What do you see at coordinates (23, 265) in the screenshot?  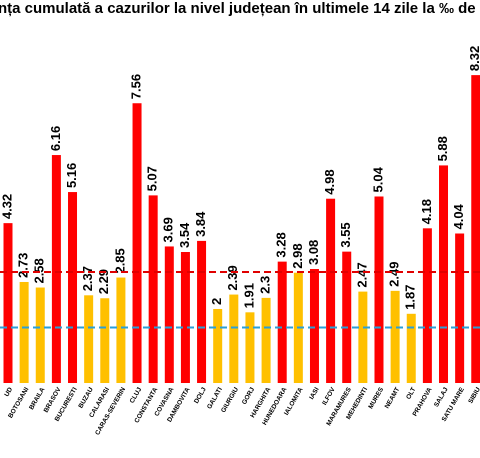 I see `value-label: 2.73` at bounding box center [23, 265].